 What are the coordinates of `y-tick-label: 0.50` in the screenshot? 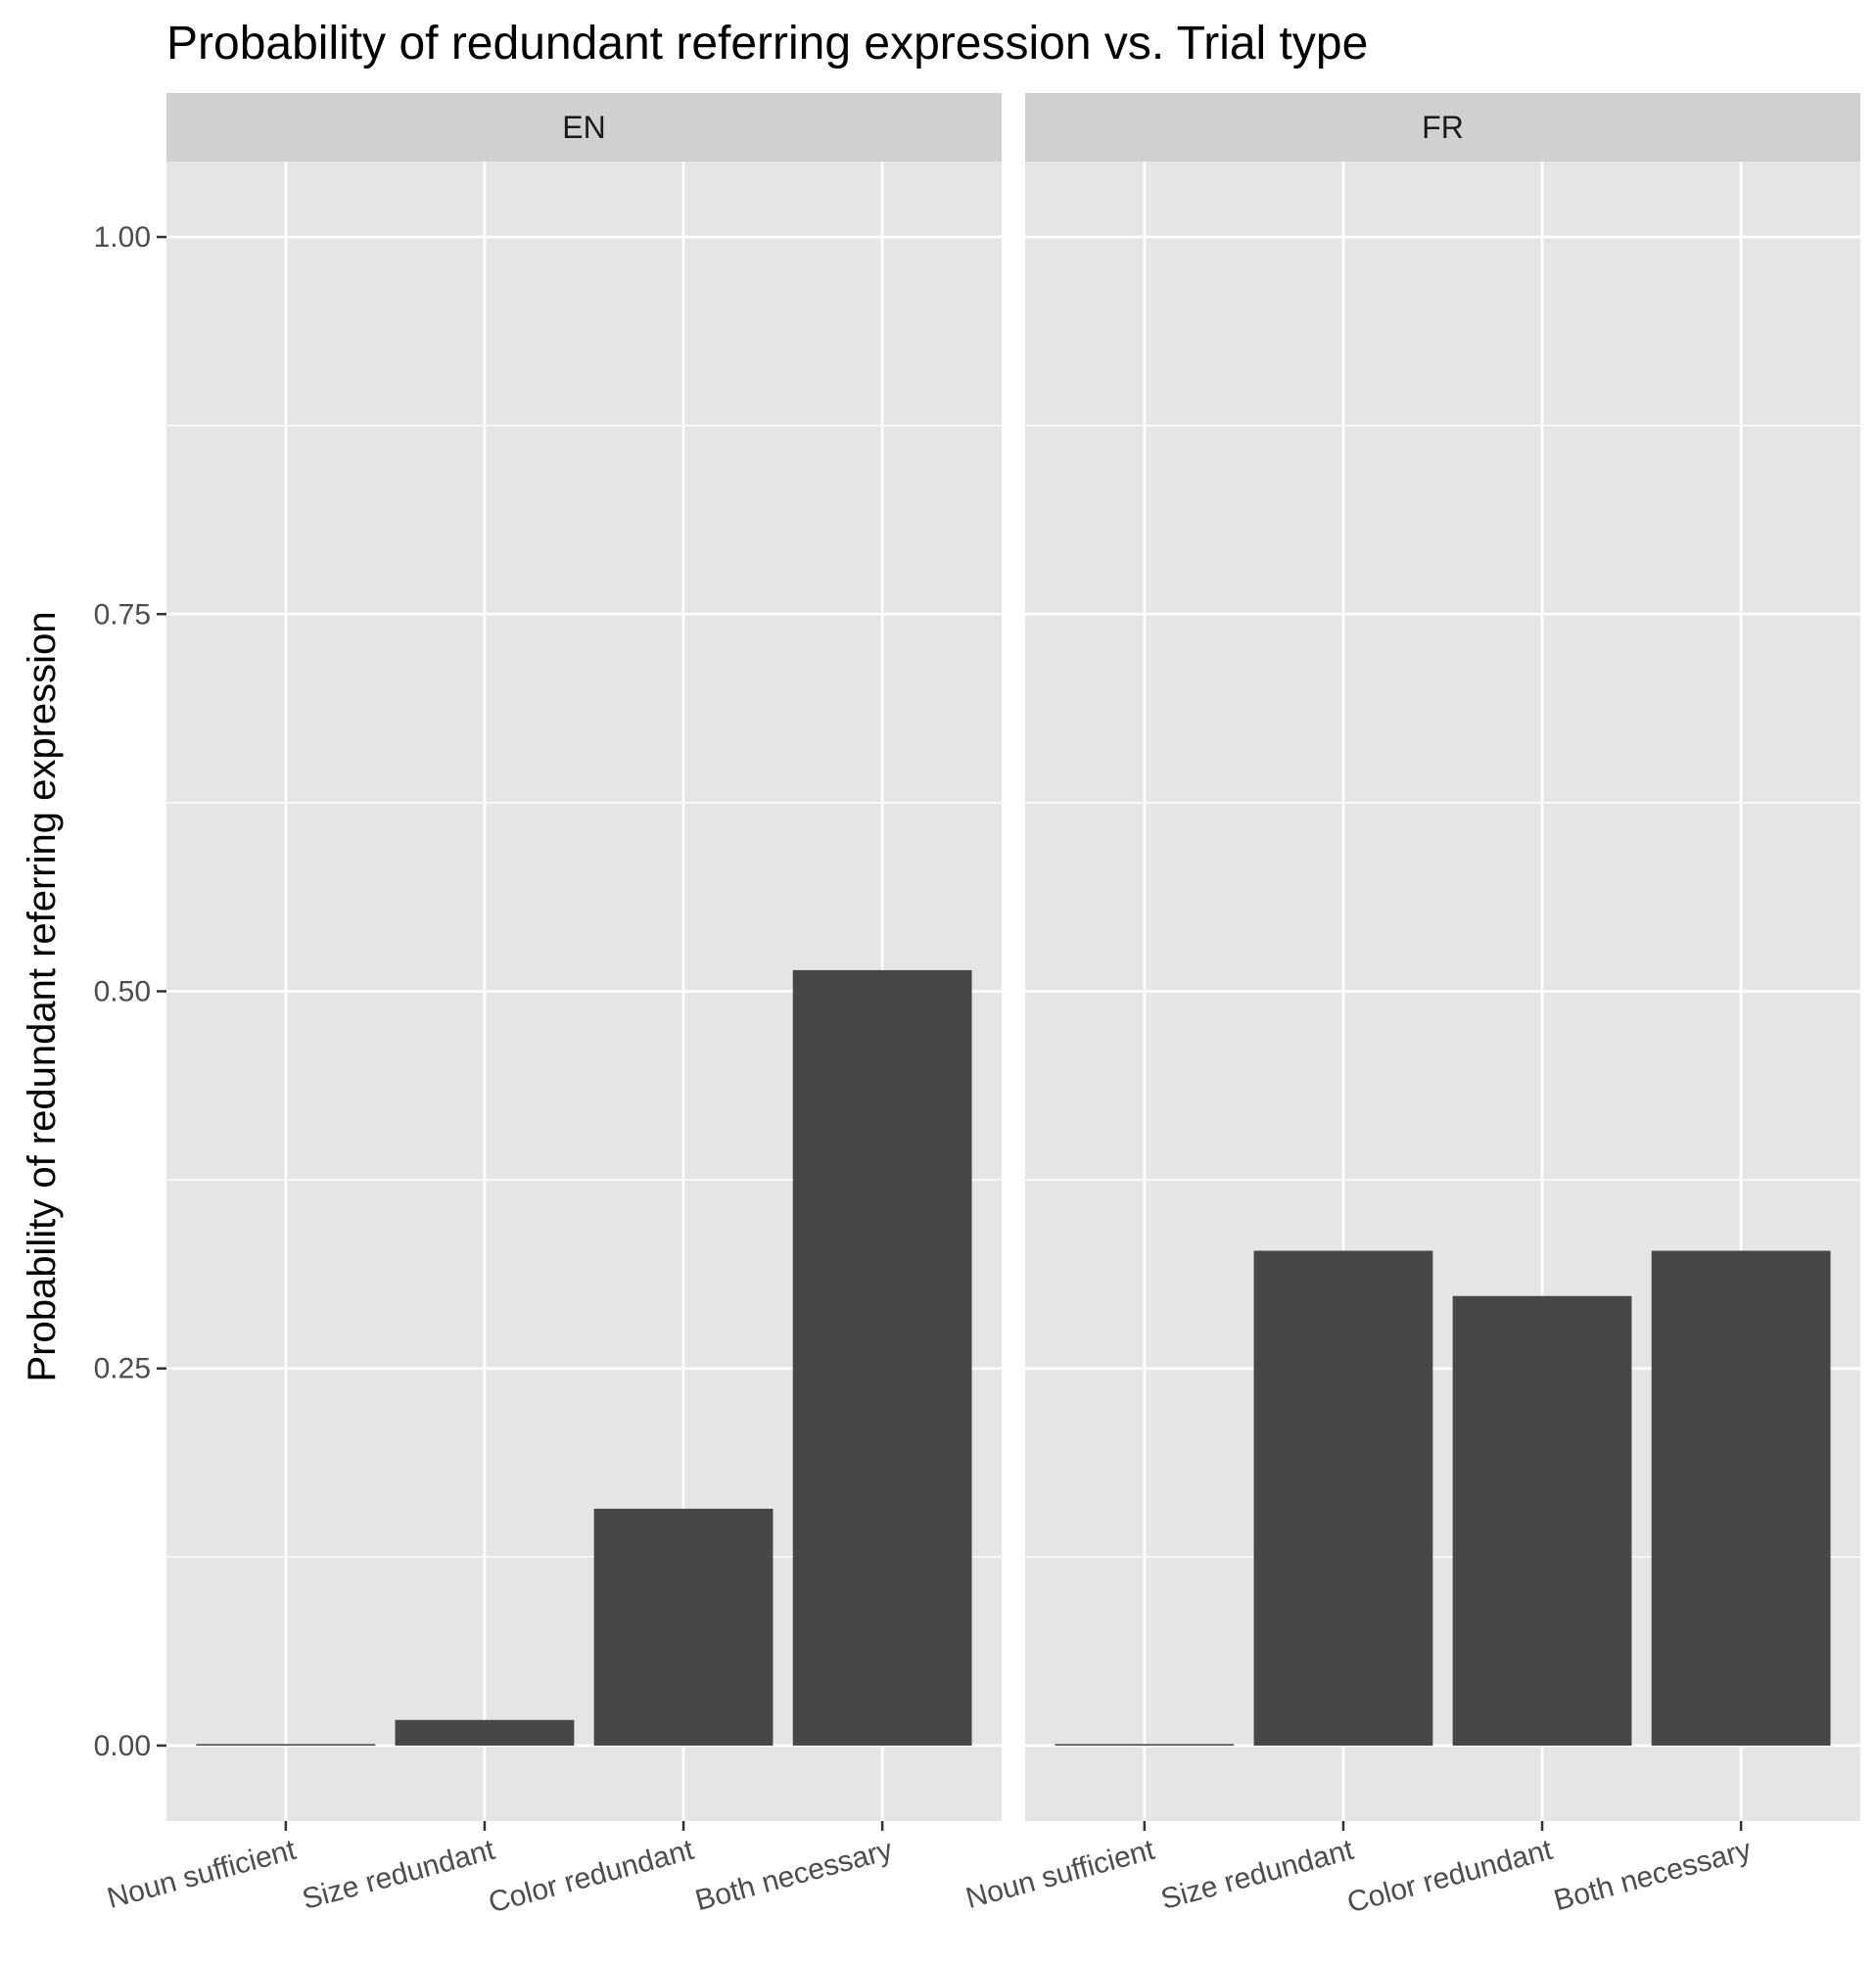 It's located at (123, 992).